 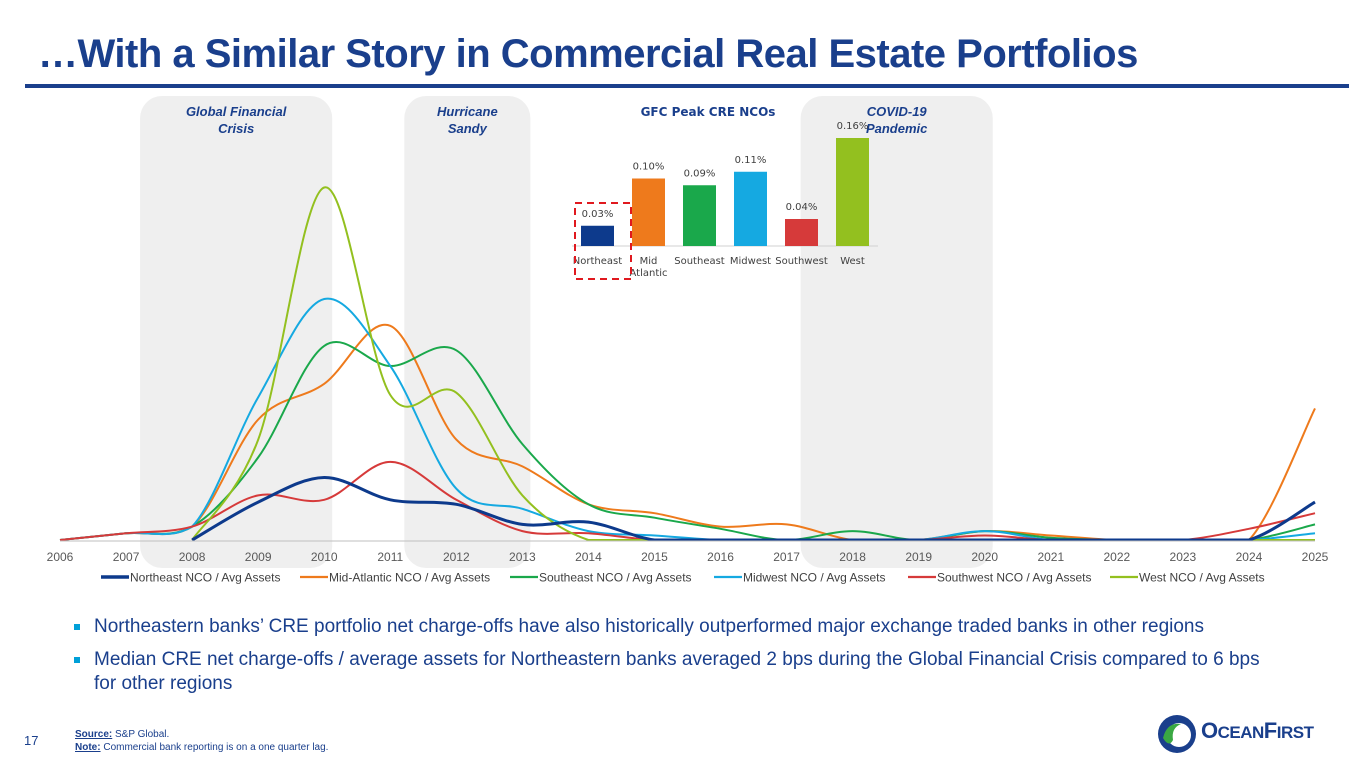 What do you see at coordinates (649, 261) in the screenshot?
I see `bar-category-label: Mid` at bounding box center [649, 261].